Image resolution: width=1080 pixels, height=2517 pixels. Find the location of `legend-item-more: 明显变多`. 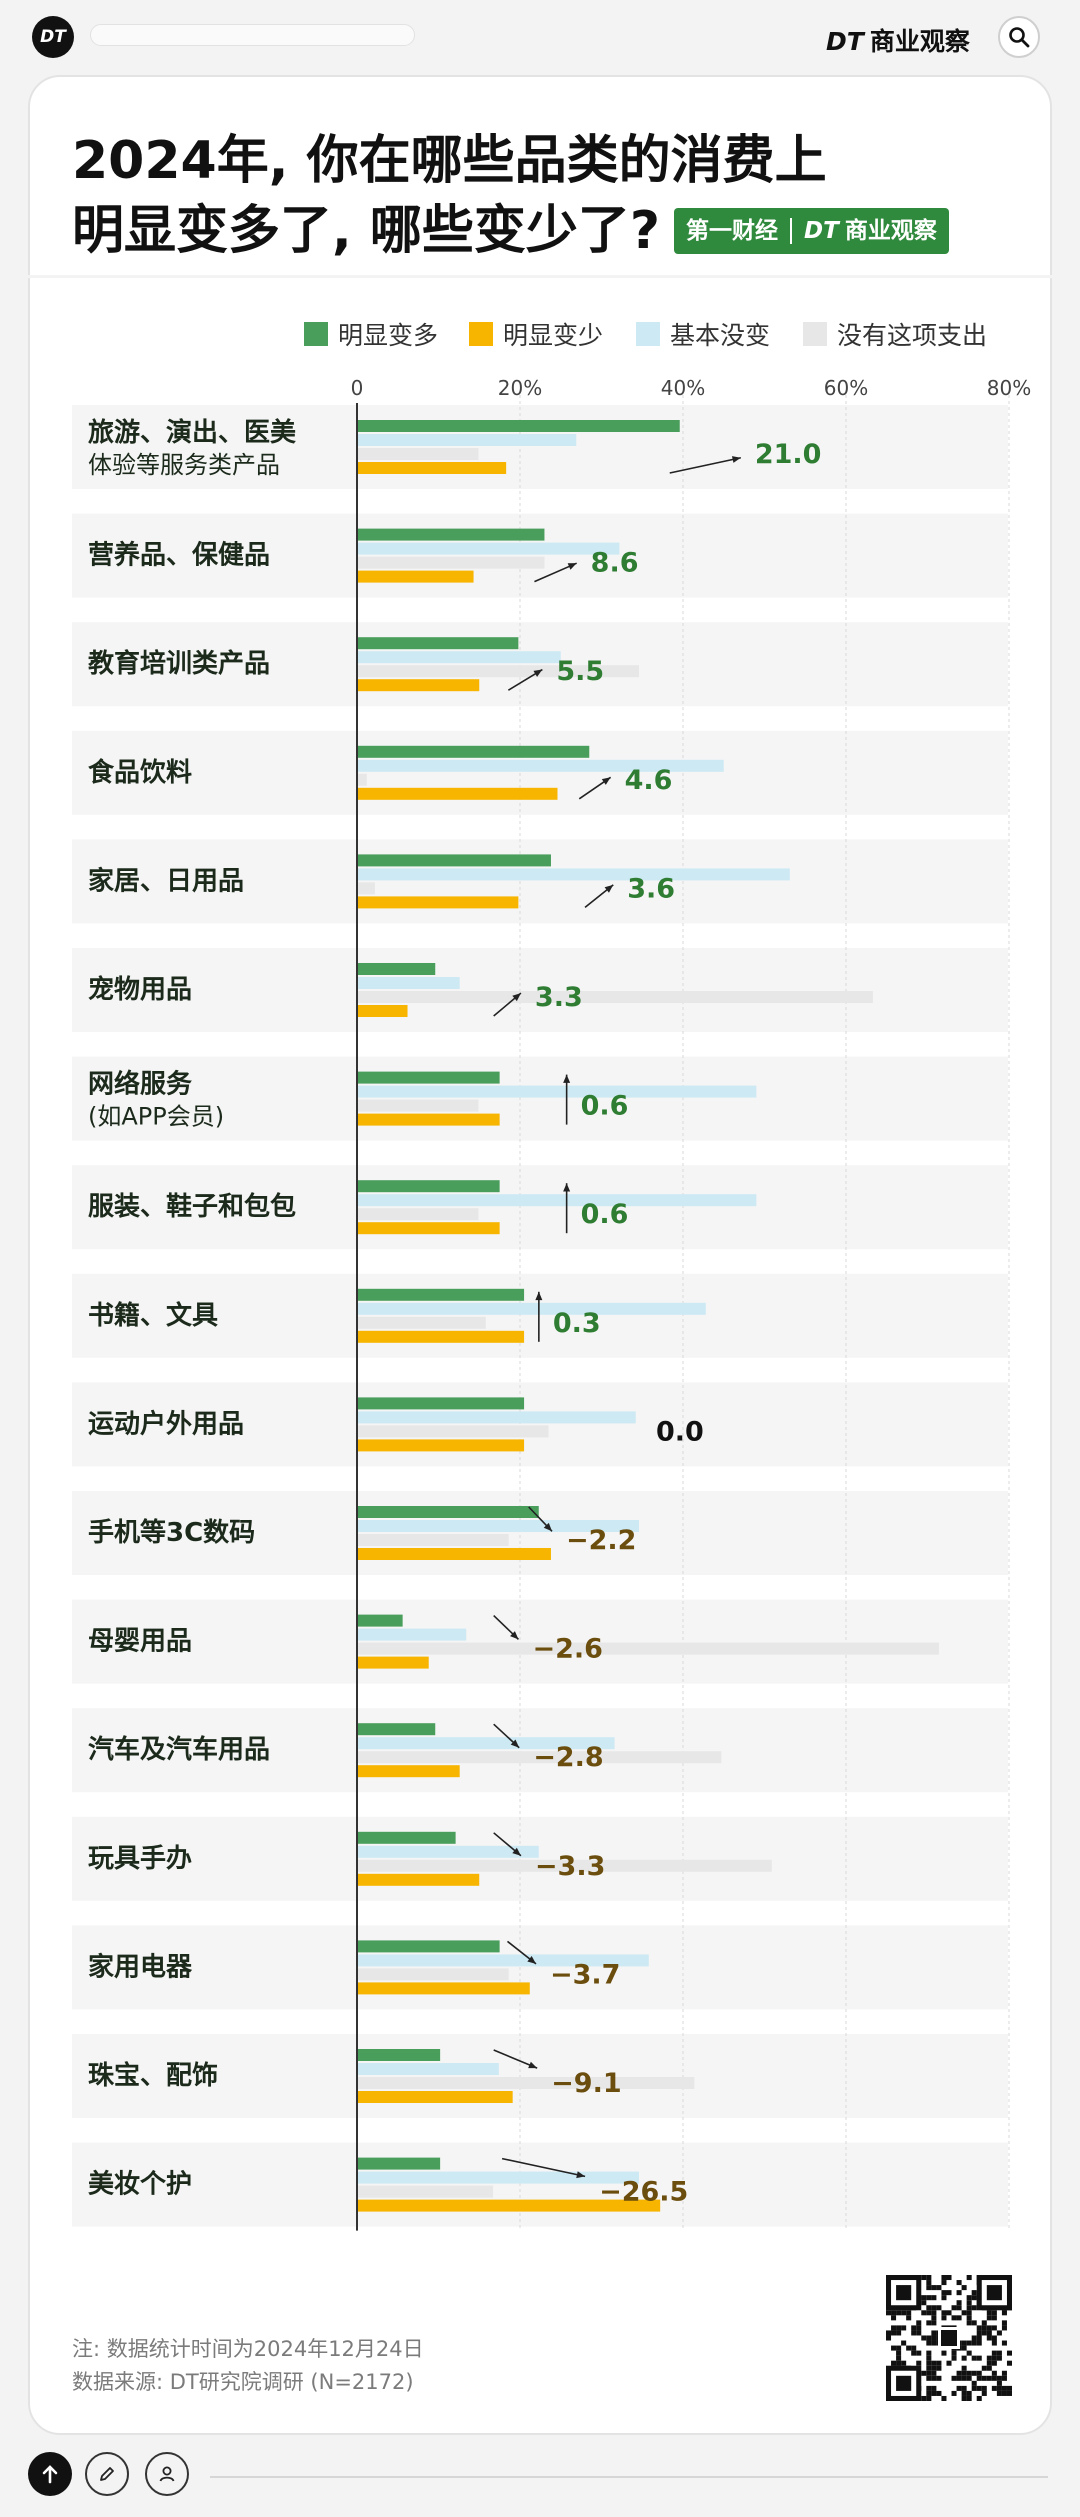

legend-item-more: 明显变多 is located at coordinates (371, 334).